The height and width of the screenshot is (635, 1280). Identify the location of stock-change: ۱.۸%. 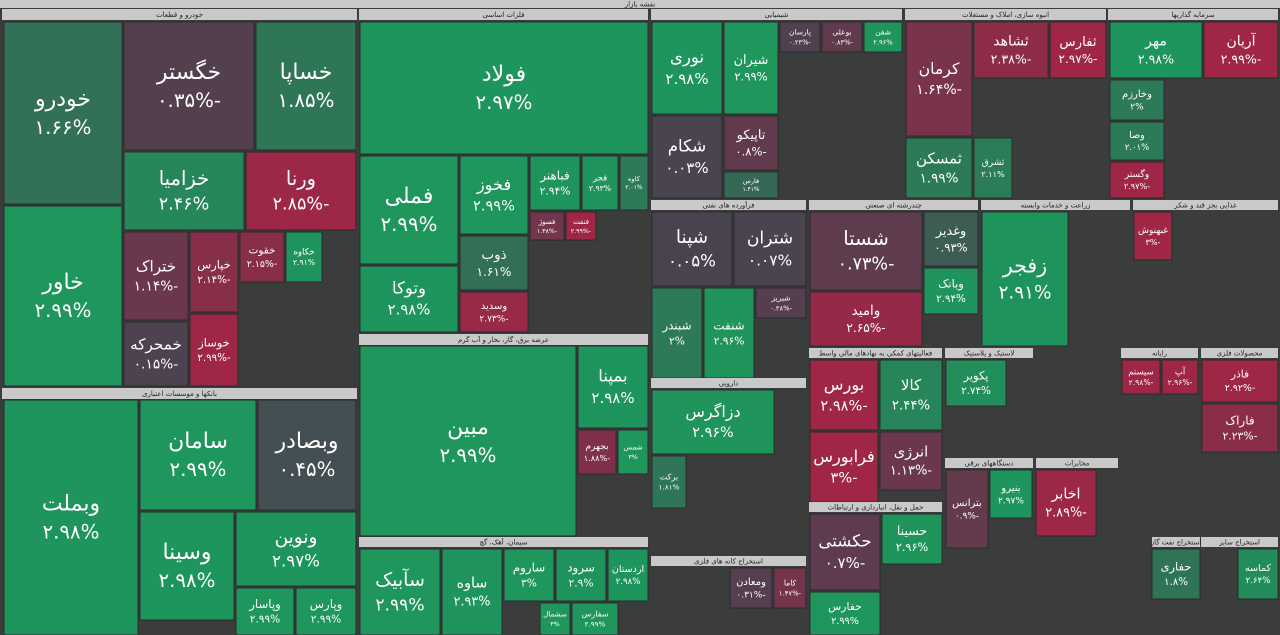
(1176, 582).